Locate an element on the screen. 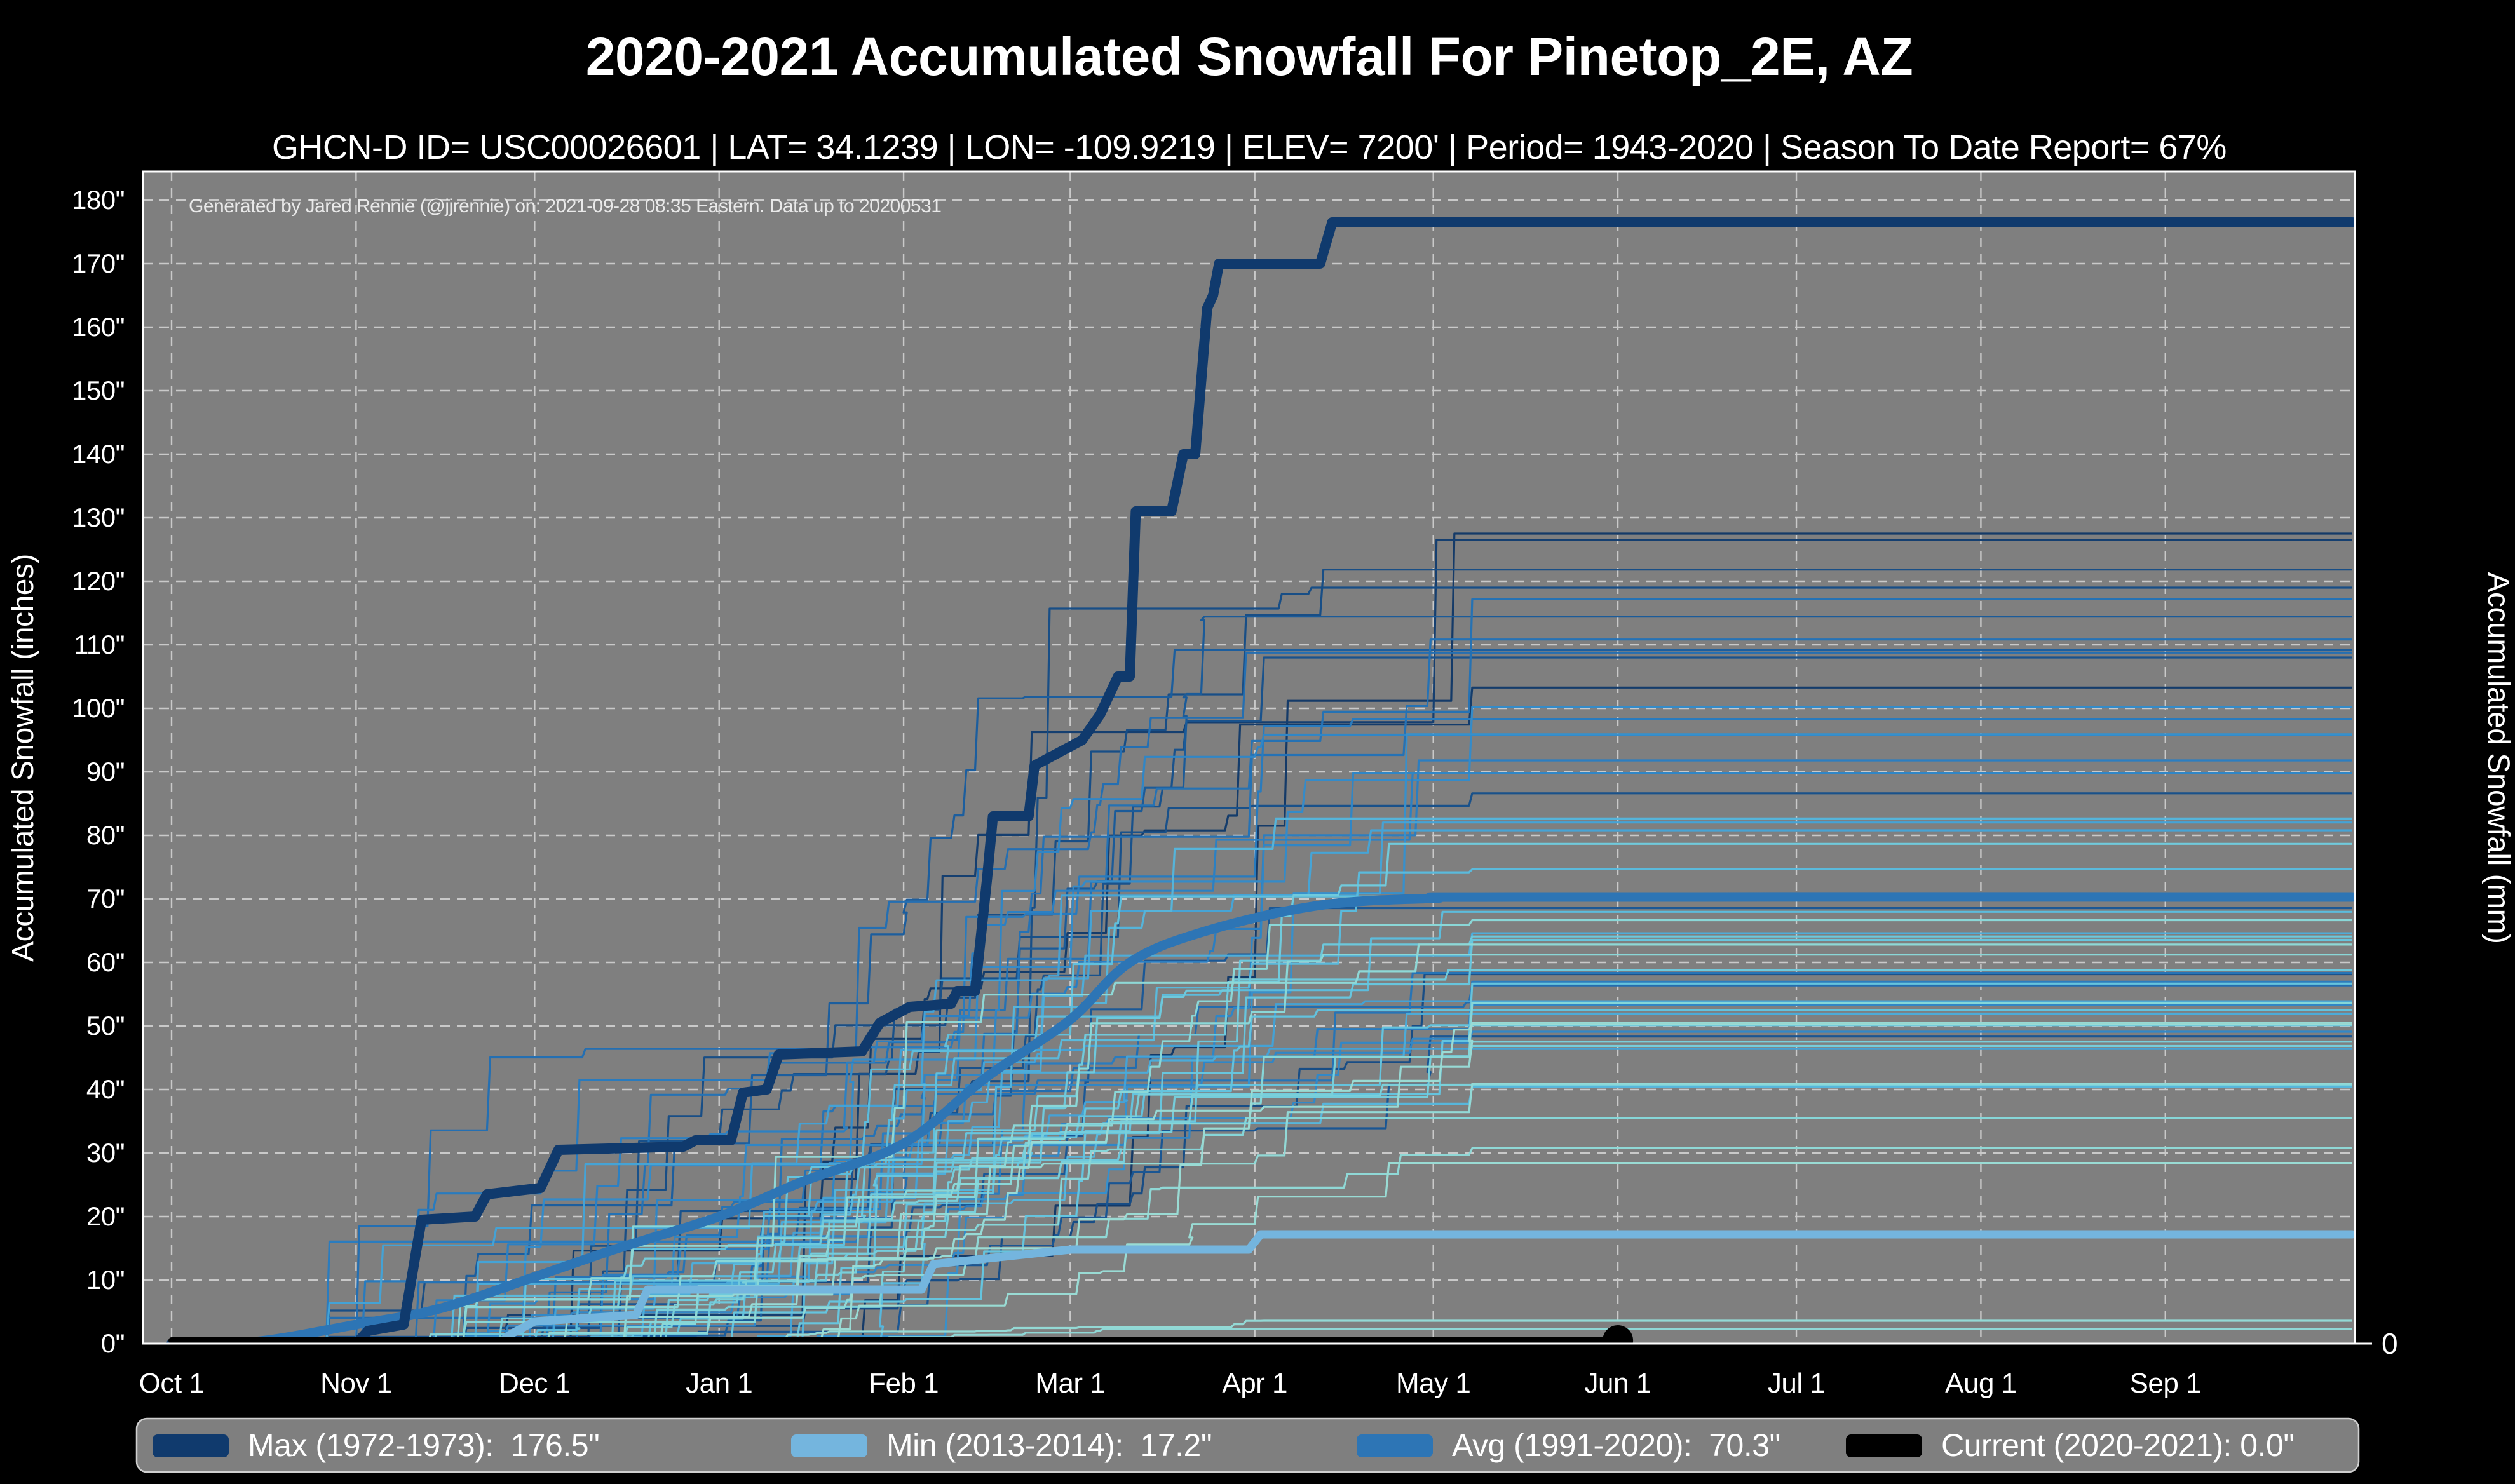 This screenshot has width=2515, height=1484. y-tick-label: 30" is located at coordinates (105, 1153).